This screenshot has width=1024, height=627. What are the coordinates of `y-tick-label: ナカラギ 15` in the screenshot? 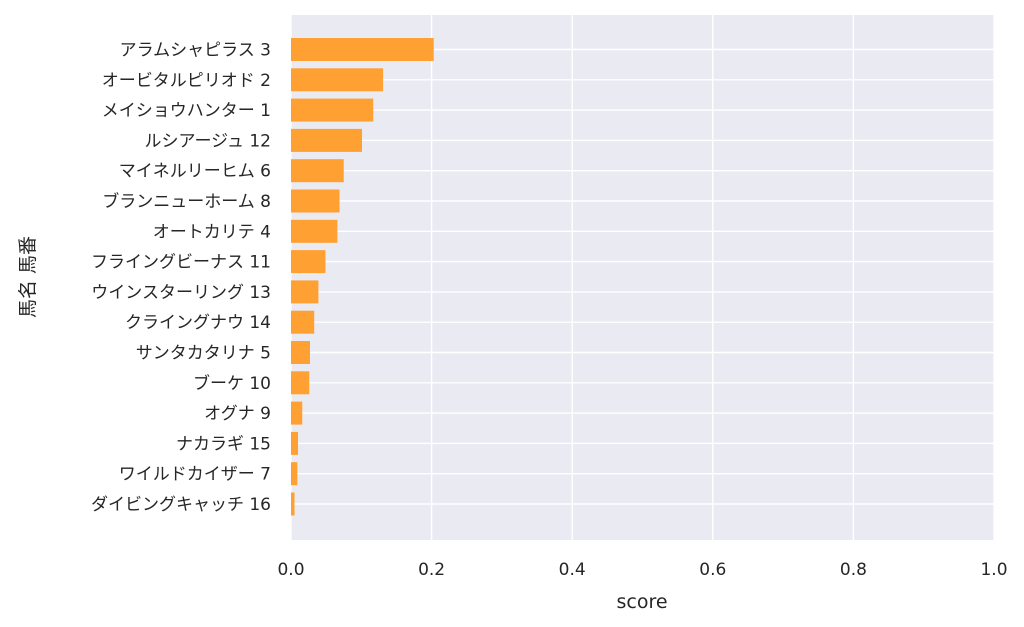 It's located at (223, 444).